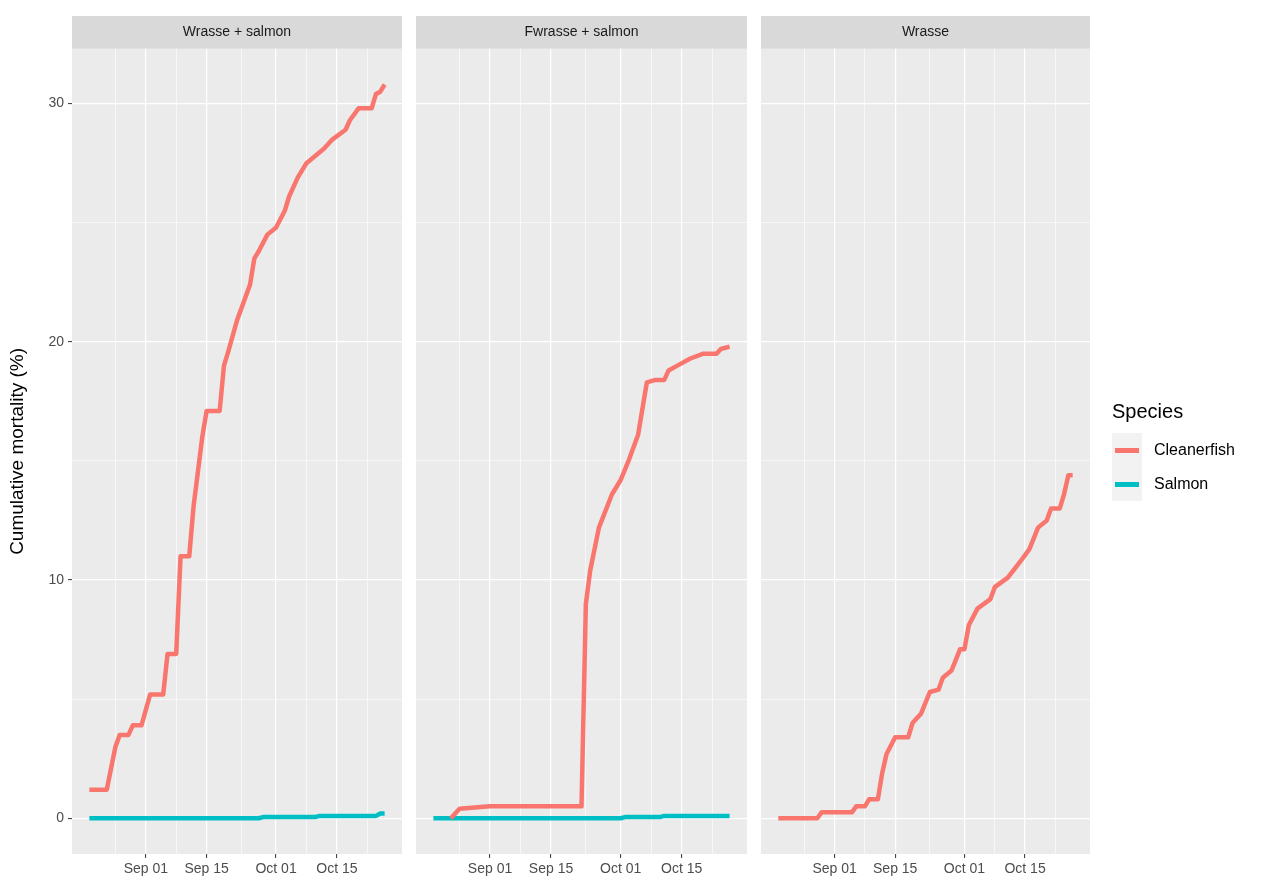 The image size is (1268, 885). I want to click on chart-title: Wrasse, so click(925, 31).